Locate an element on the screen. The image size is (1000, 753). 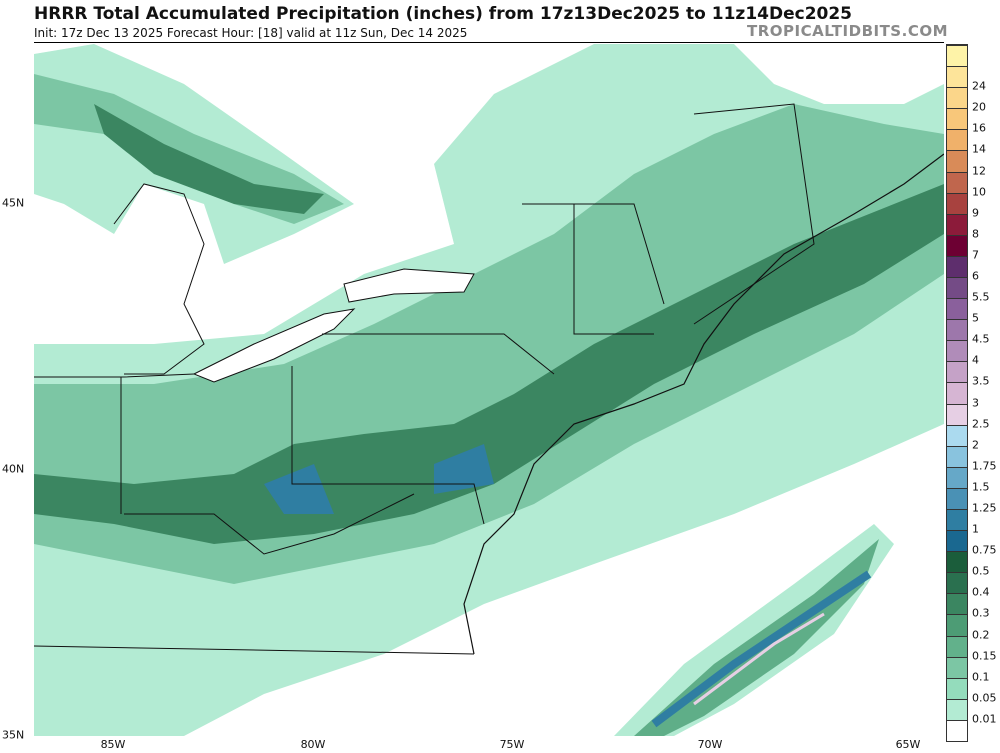
colorbar-label: 7 is located at coordinates (975, 255).